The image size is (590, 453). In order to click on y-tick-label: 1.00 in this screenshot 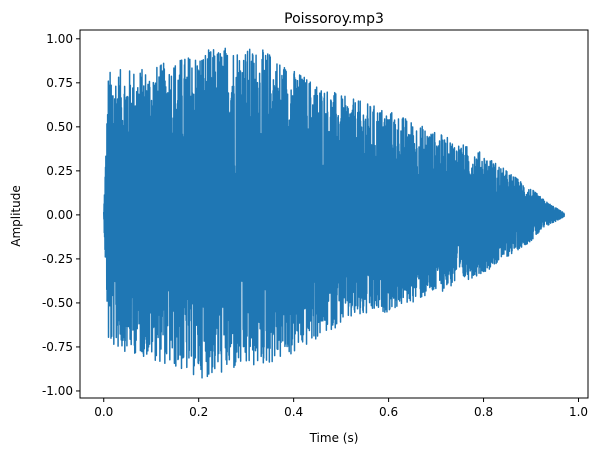, I will do `click(59, 39)`.